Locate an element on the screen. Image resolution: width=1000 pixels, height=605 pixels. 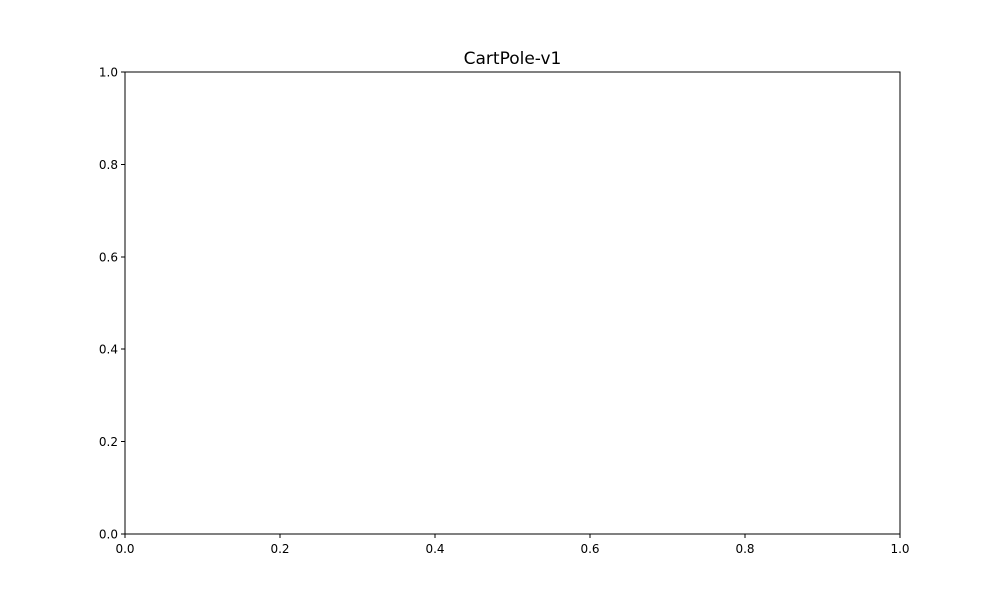
y-tick-label: 0.6 is located at coordinates (108, 257).